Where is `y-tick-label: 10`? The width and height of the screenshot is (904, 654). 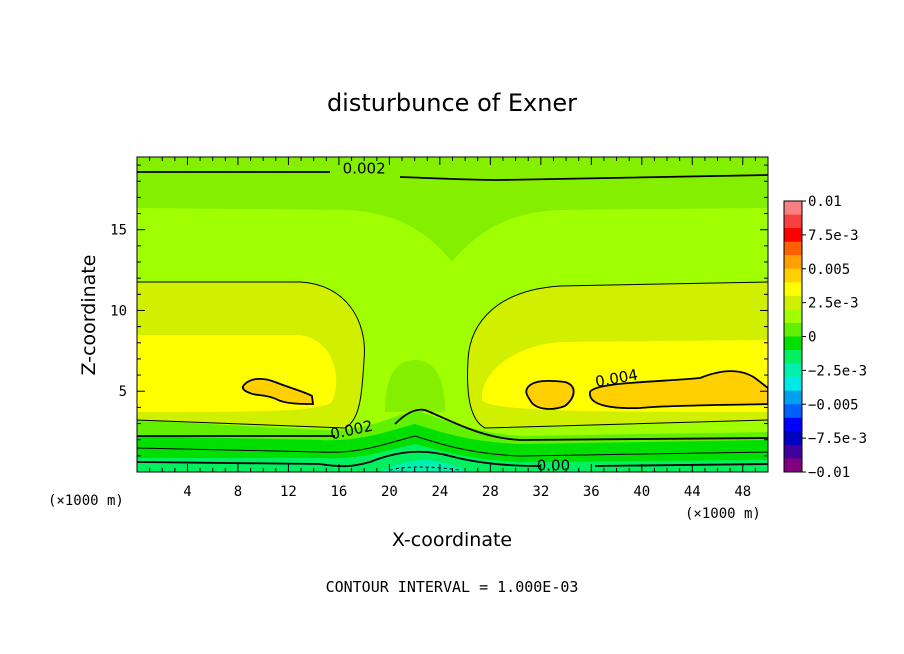
y-tick-label: 10 is located at coordinates (118, 311).